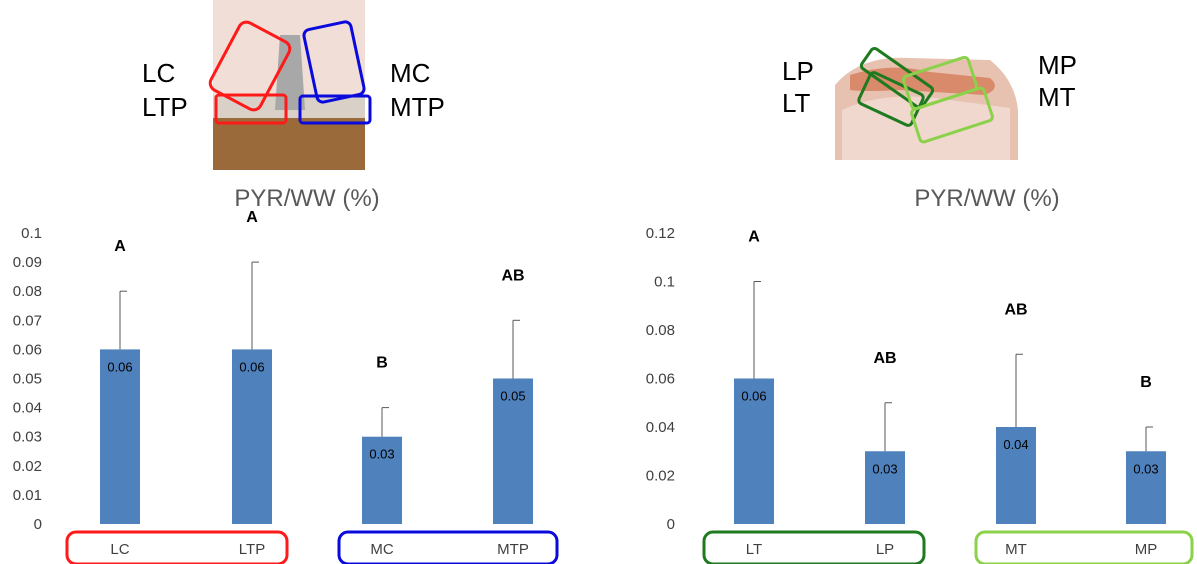 This screenshot has width=1197, height=564. What do you see at coordinates (885, 487) in the screenshot?
I see `bar-lp` at bounding box center [885, 487].